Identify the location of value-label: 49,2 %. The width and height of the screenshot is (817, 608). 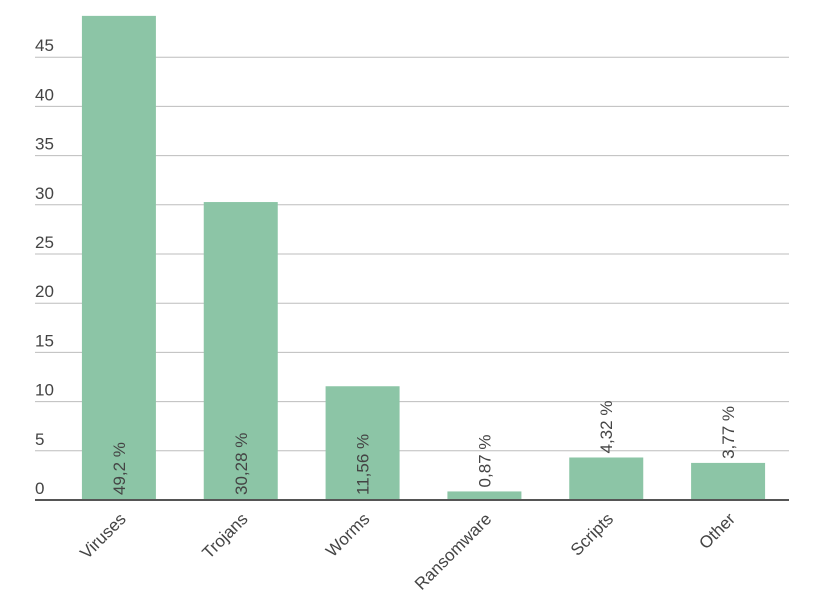
(119, 468).